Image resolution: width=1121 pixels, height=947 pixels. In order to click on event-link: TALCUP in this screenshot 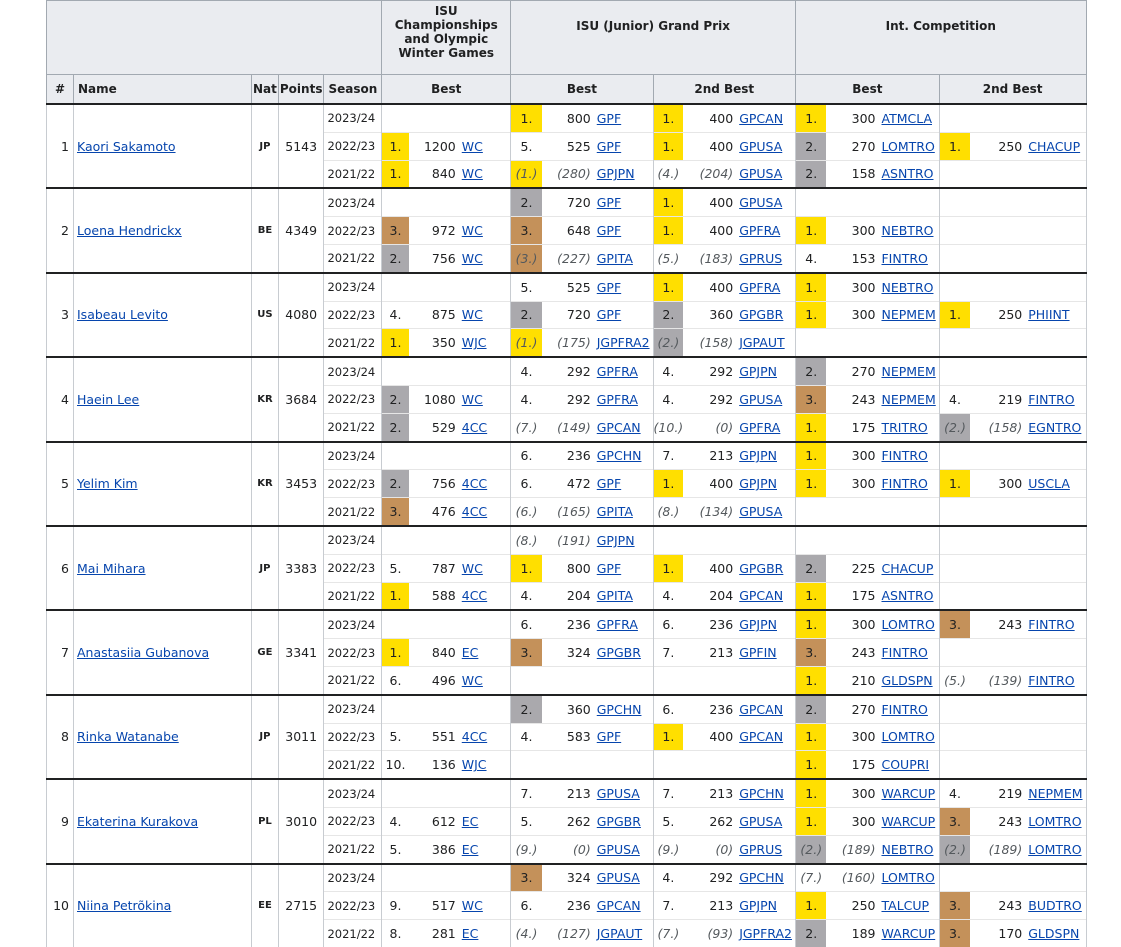, I will do `click(905, 906)`.